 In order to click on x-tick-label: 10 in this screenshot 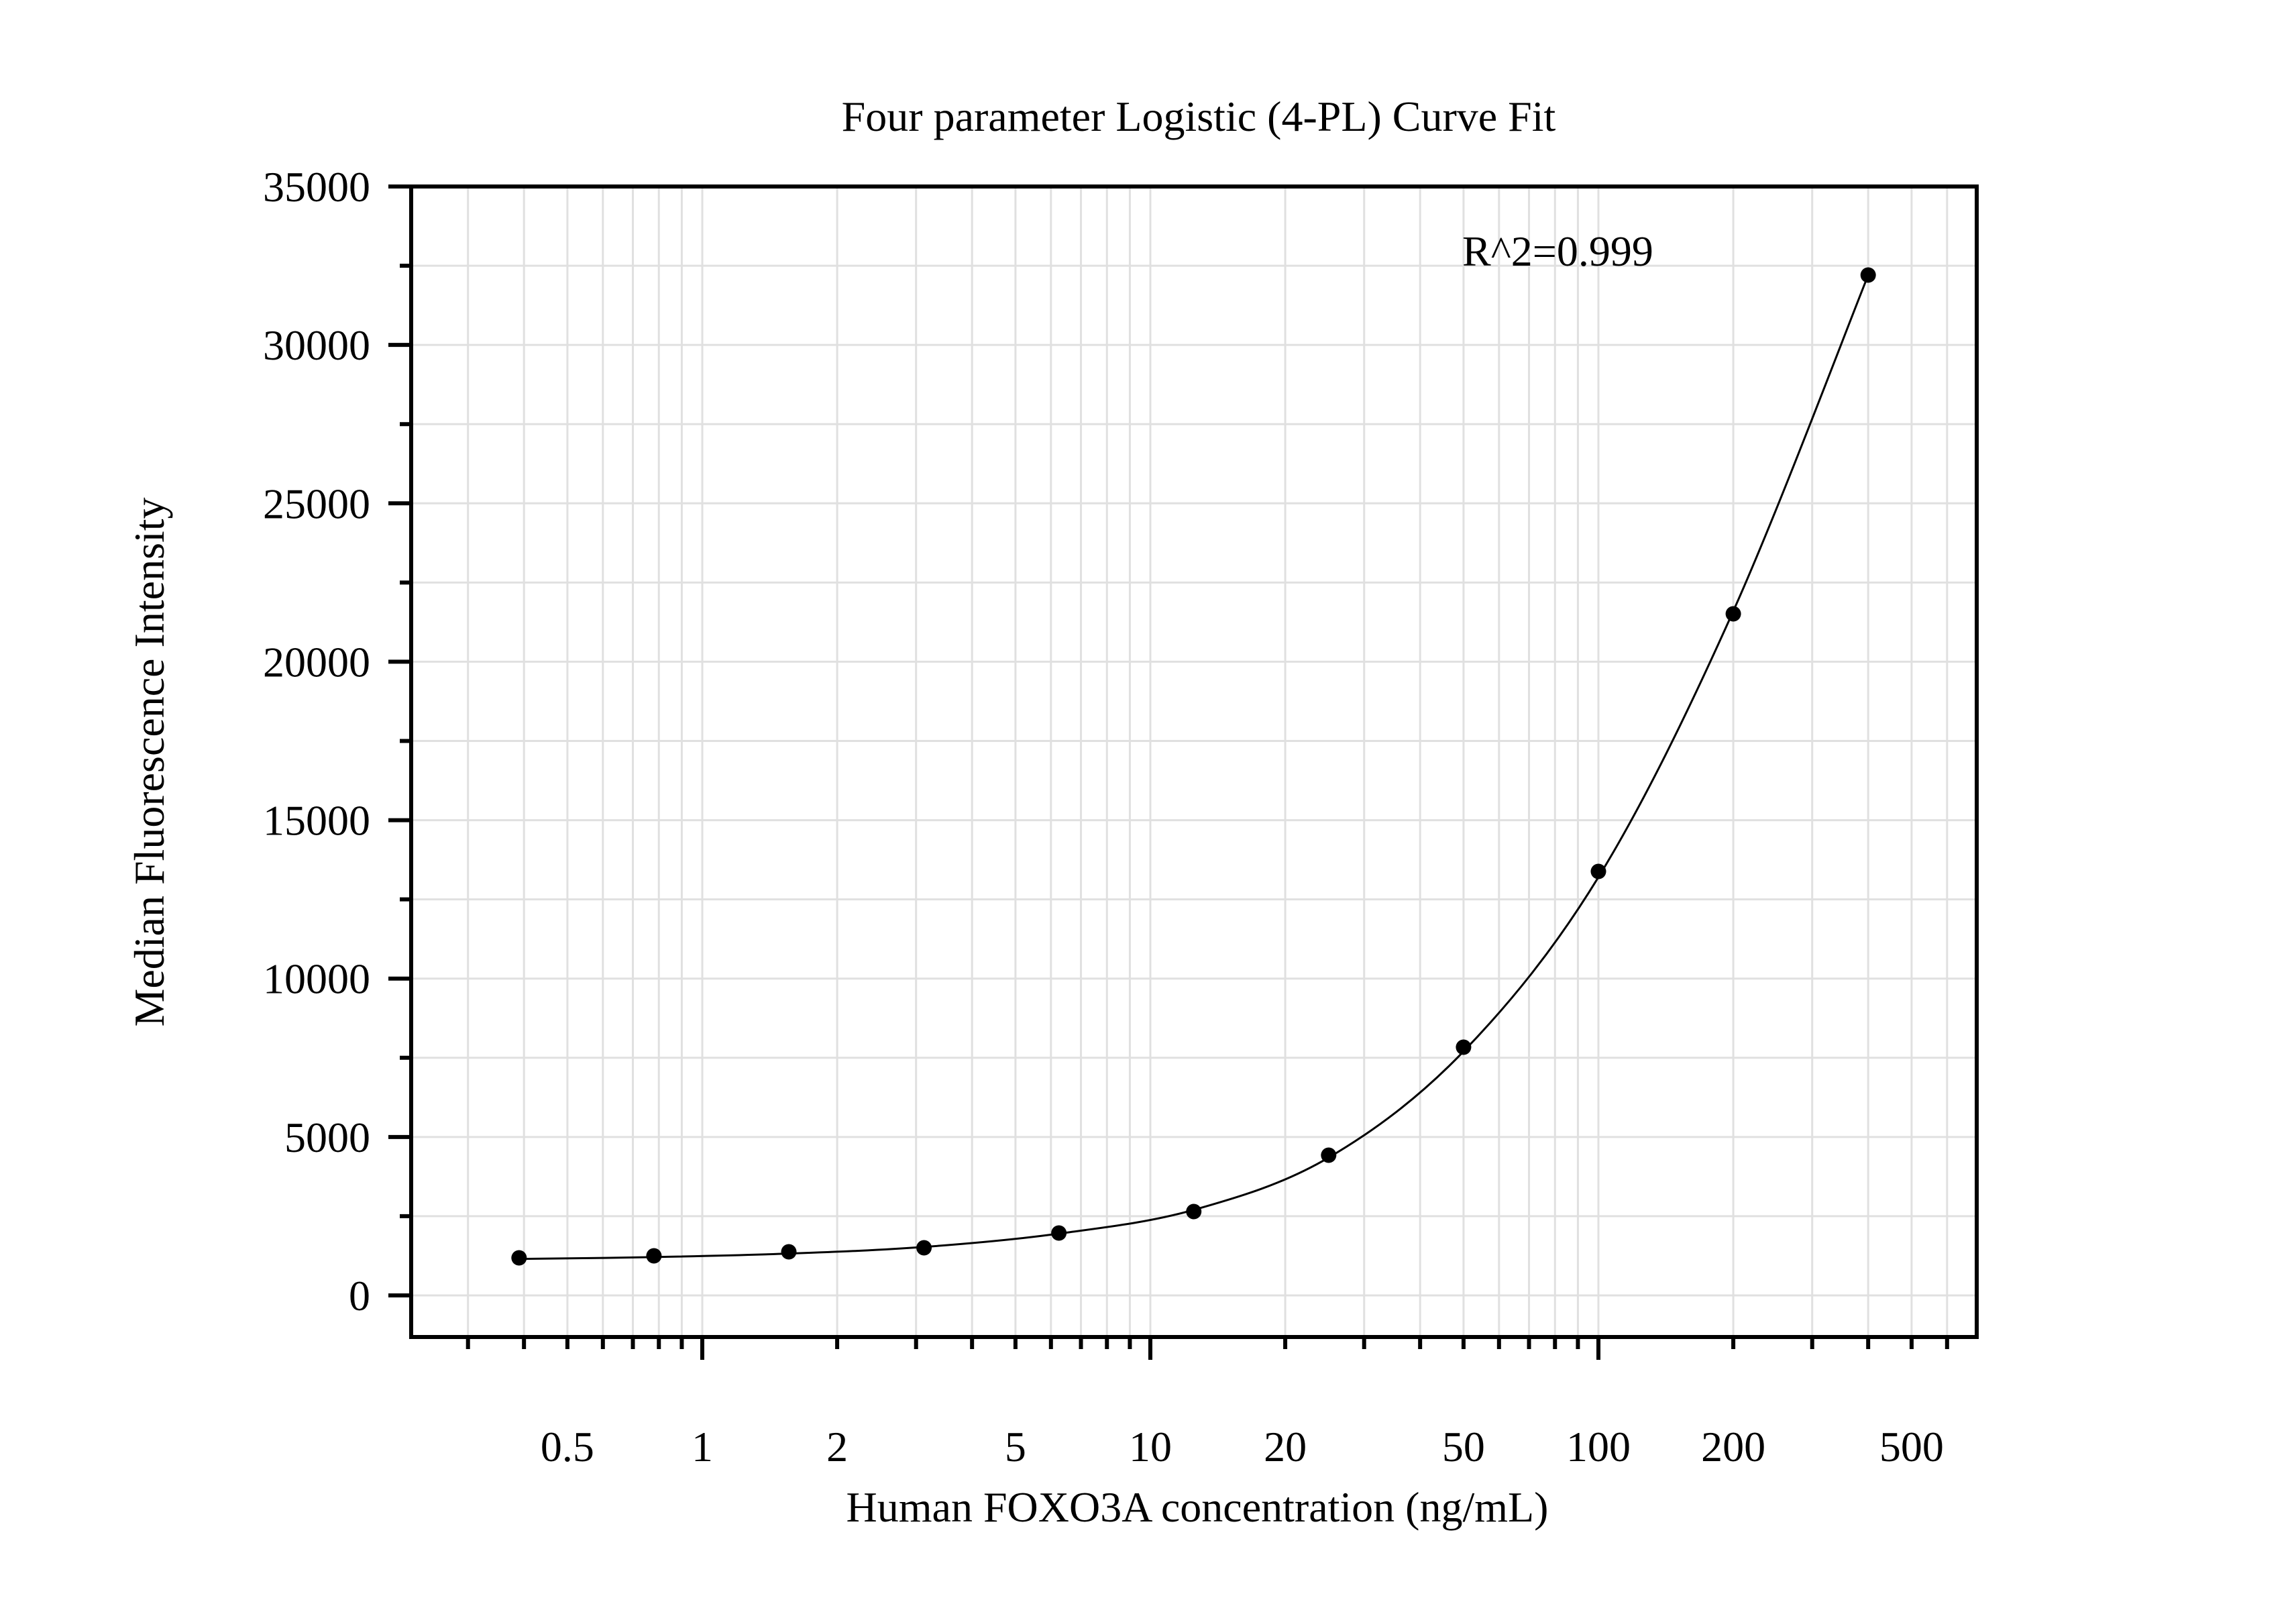, I will do `click(1150, 1447)`.